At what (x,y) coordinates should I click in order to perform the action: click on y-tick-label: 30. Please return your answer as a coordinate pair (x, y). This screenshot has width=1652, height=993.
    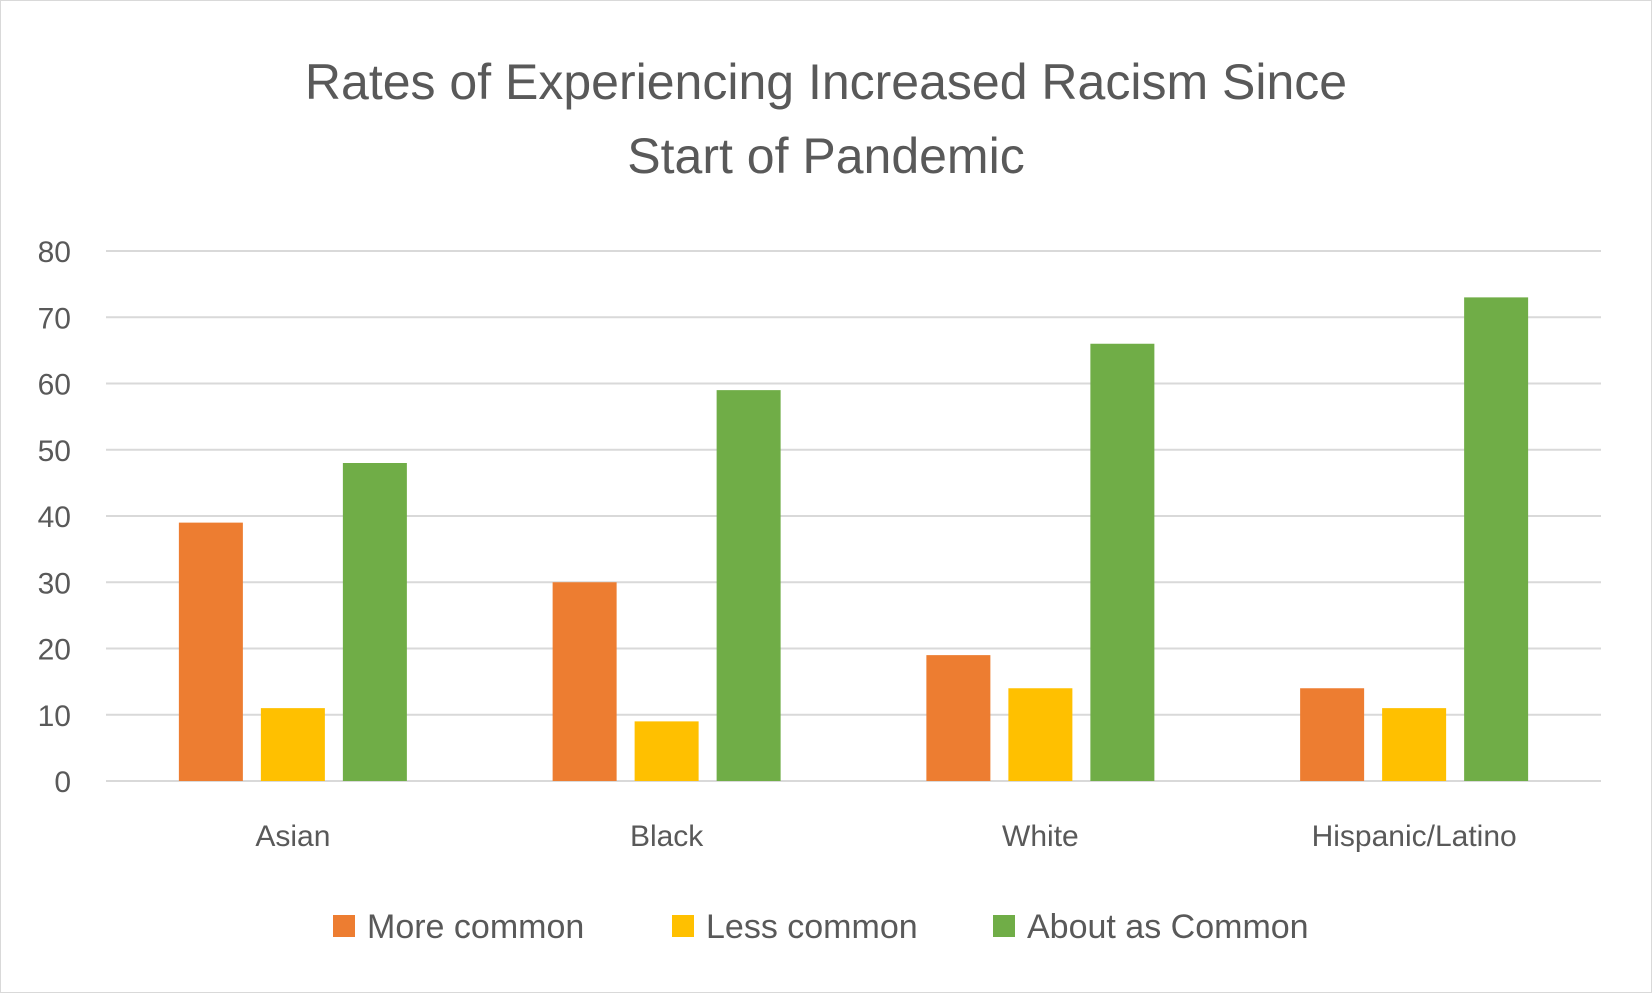
    Looking at the image, I should click on (54, 583).